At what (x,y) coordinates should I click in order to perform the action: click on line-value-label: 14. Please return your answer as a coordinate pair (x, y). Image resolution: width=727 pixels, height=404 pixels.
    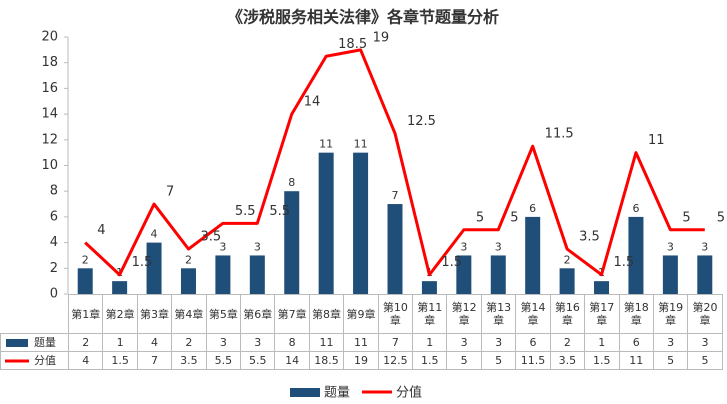
    Looking at the image, I should click on (312, 102).